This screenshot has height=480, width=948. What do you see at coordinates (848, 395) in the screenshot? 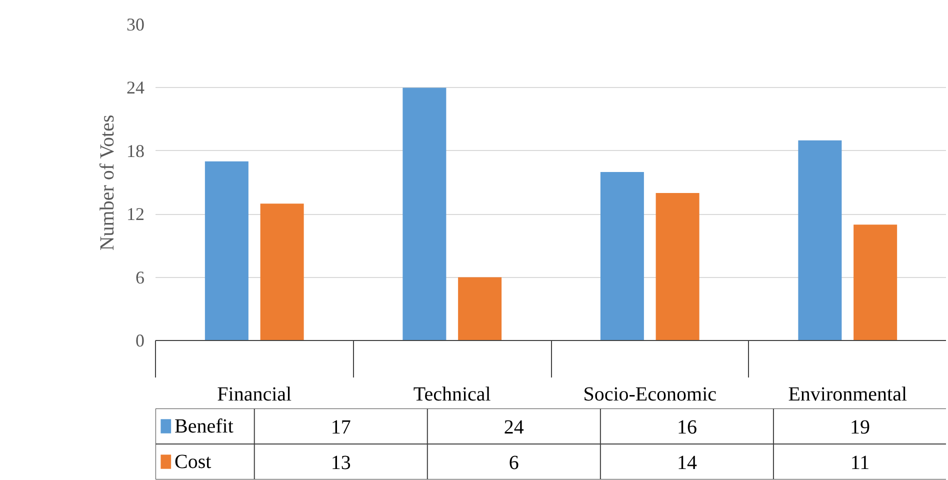
I see `x-tick-label: Environmental` at bounding box center [848, 395].